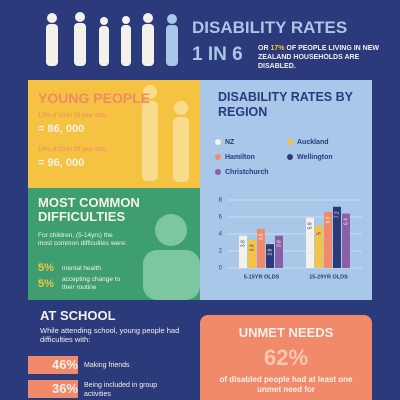  Describe the element at coordinates (121, 390) in the screenshot. I see `item-label: Being included in group activities` at that location.